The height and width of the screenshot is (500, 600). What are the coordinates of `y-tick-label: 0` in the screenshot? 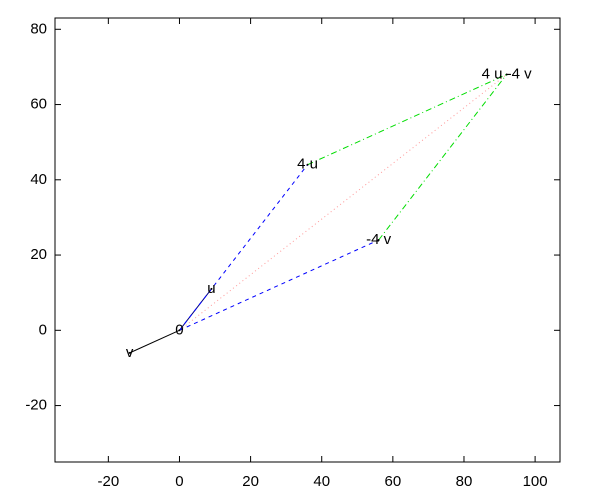 It's located at (43, 329).